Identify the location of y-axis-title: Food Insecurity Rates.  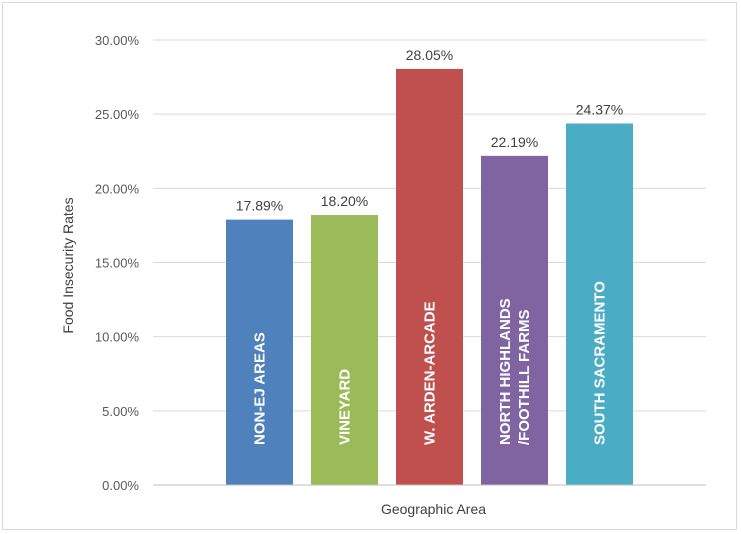
(68, 265).